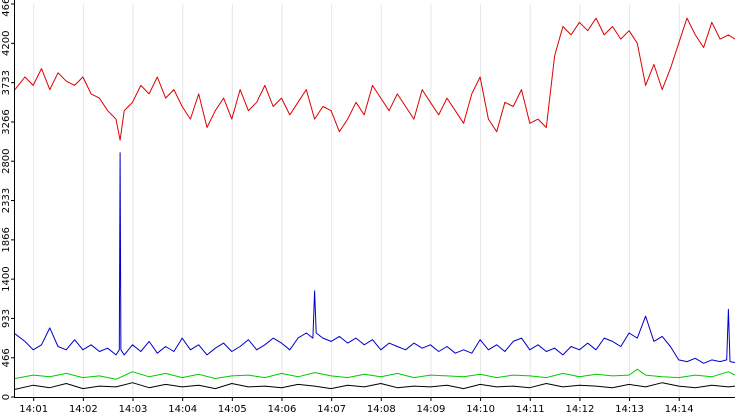  Describe the element at coordinates (381, 409) in the screenshot. I see `x-tick-label: 14:08` at that location.